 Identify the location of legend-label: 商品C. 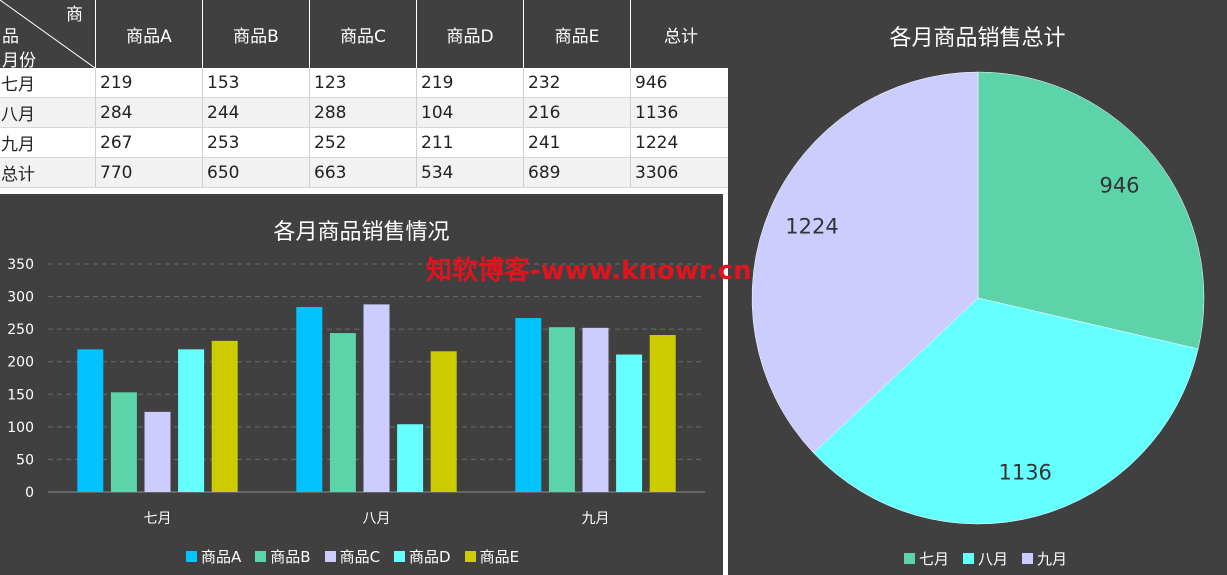
(360, 557).